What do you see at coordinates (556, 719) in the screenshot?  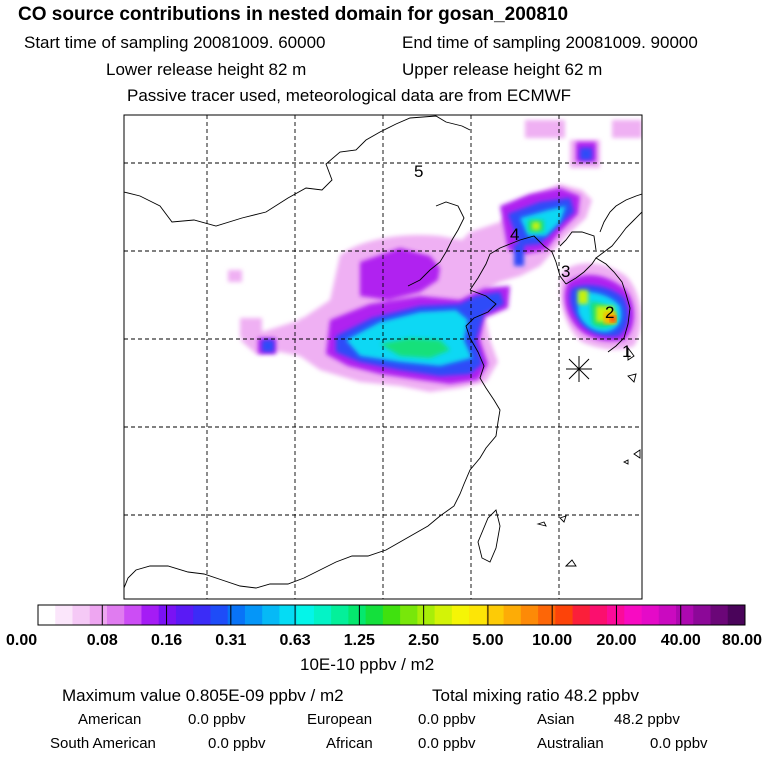 I see `region-name: Asian` at bounding box center [556, 719].